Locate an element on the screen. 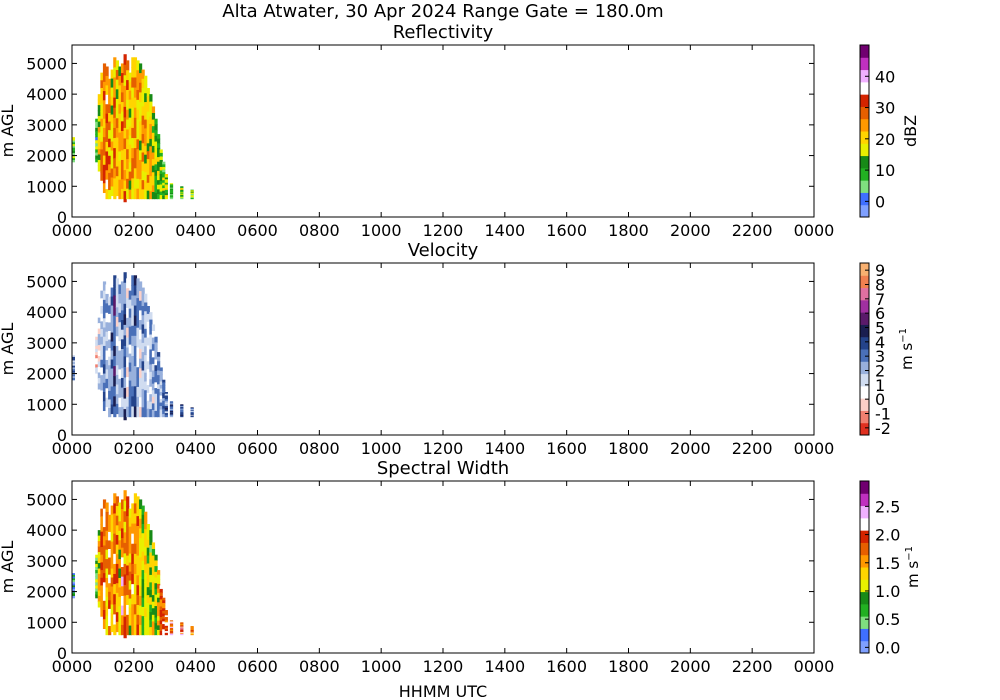  x-tick-label: 2000 is located at coordinates (690, 230).